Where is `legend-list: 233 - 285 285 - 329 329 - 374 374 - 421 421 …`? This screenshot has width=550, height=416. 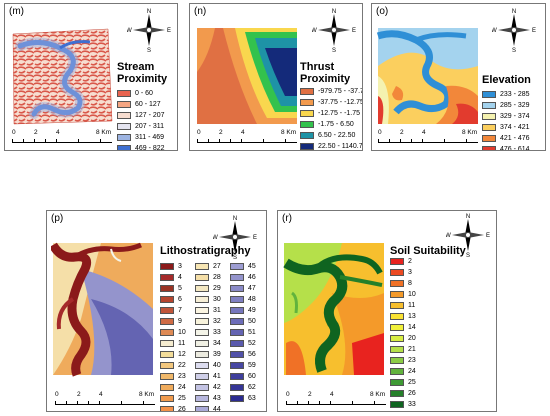
legend-list: 233 - 285 285 - 329 329 - 374 374 - 421 421 … is located at coordinates (506, 119).